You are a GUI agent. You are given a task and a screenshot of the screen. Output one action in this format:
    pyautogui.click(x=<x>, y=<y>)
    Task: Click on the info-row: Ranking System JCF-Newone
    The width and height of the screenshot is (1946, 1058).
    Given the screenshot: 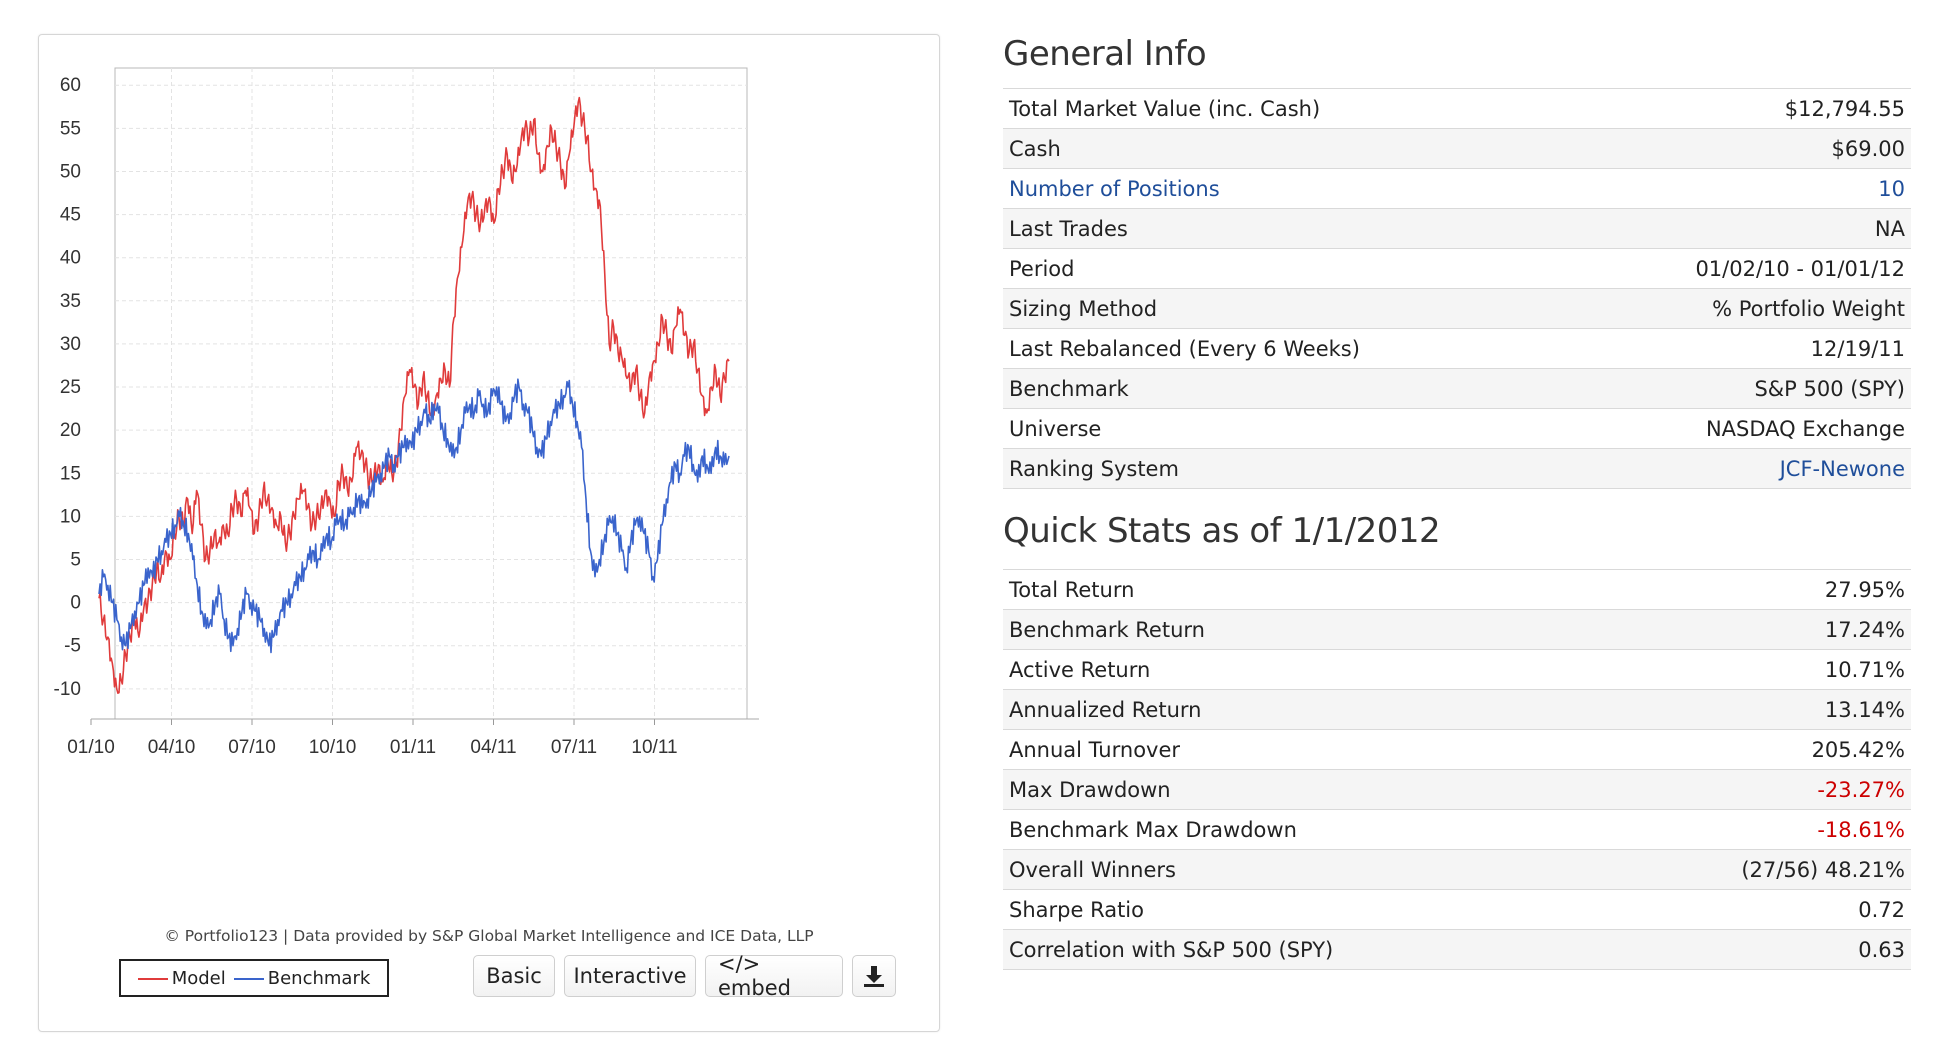 What is the action you would take?
    pyautogui.click(x=1457, y=468)
    